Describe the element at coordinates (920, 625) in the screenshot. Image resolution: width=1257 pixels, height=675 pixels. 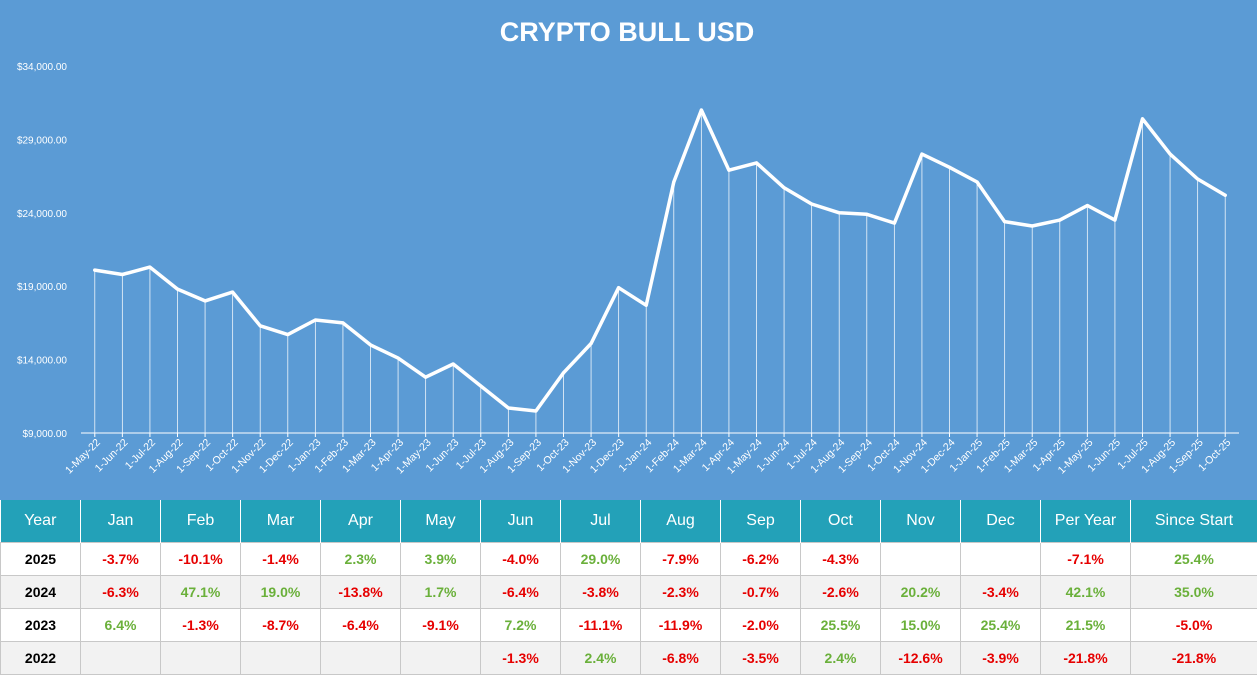
I see `return-cell: 15.0%` at that location.